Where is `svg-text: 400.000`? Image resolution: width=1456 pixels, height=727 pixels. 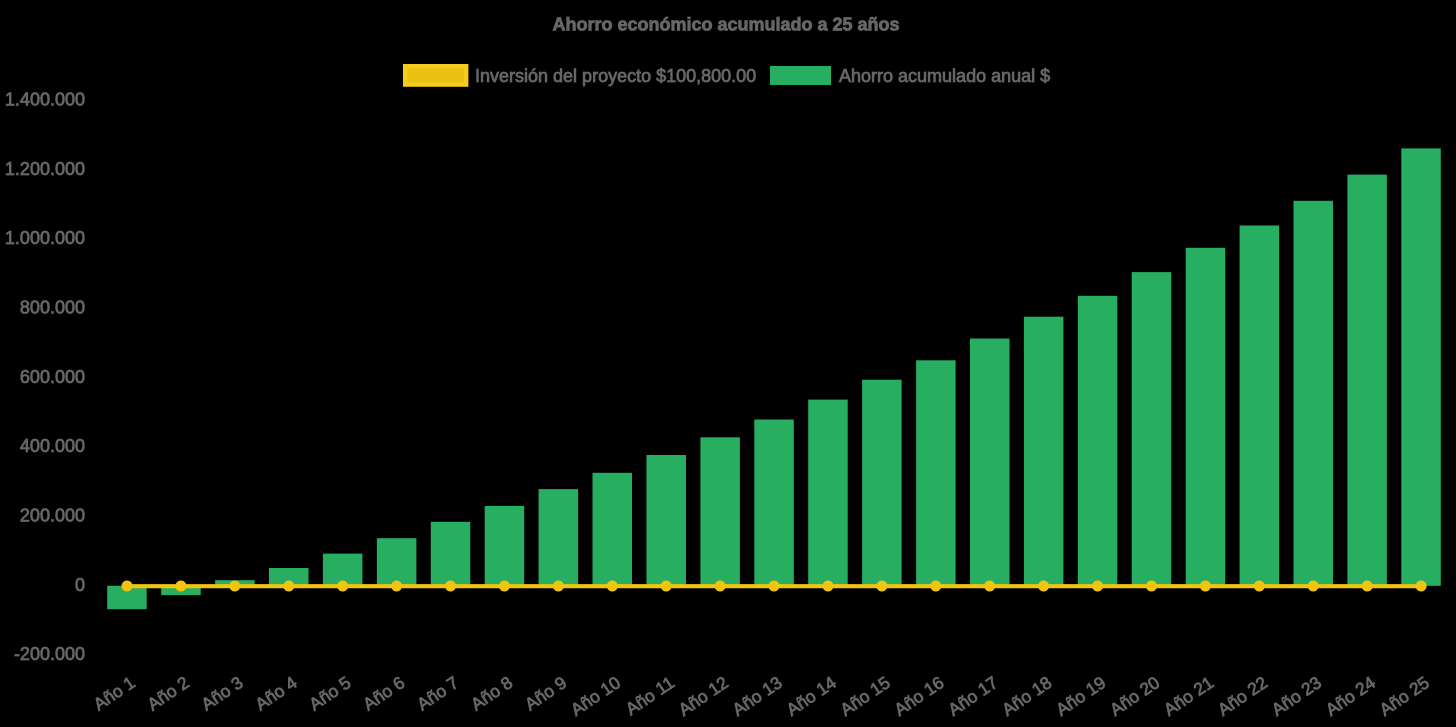 svg-text: 400.000 is located at coordinates (52, 446).